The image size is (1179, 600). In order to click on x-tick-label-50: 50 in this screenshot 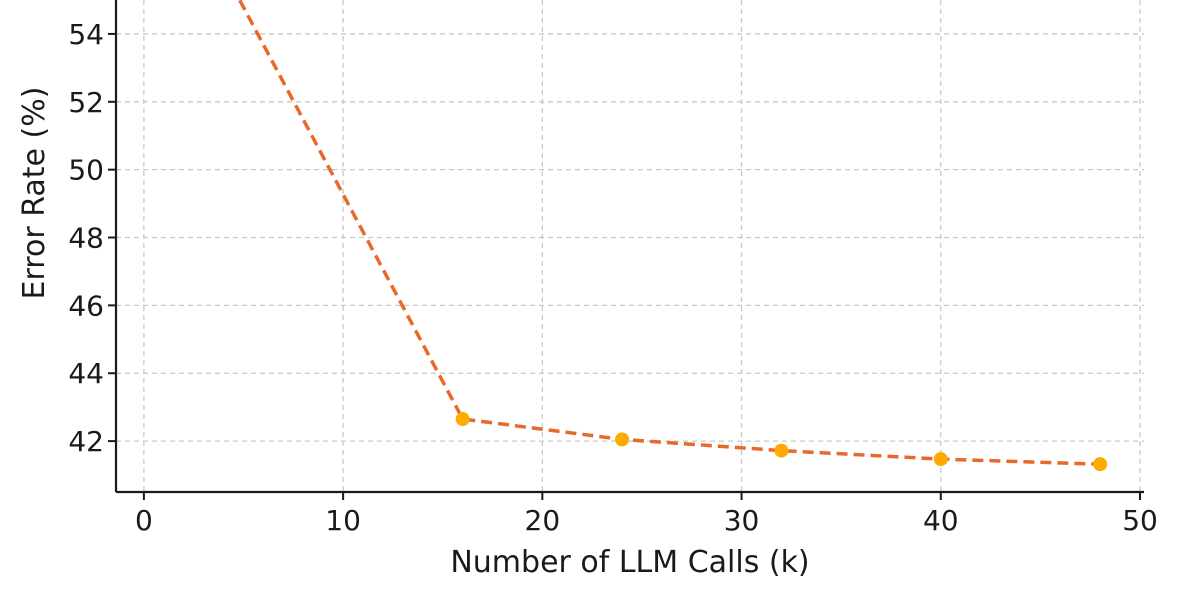, I will do `click(1140, 520)`.